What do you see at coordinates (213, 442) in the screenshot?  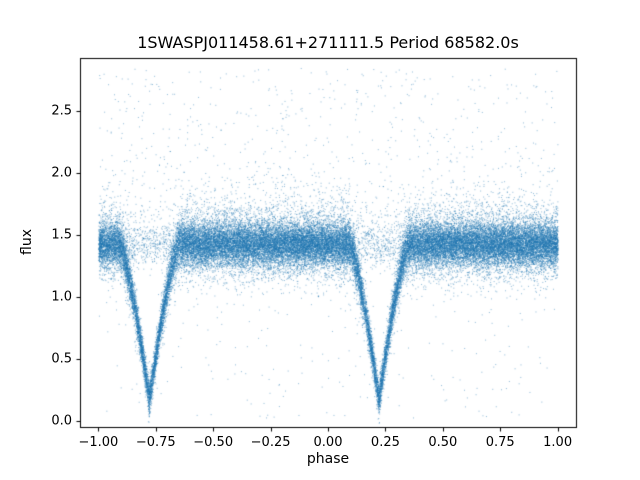 I see `x-tick-label: −0.50` at bounding box center [213, 442].